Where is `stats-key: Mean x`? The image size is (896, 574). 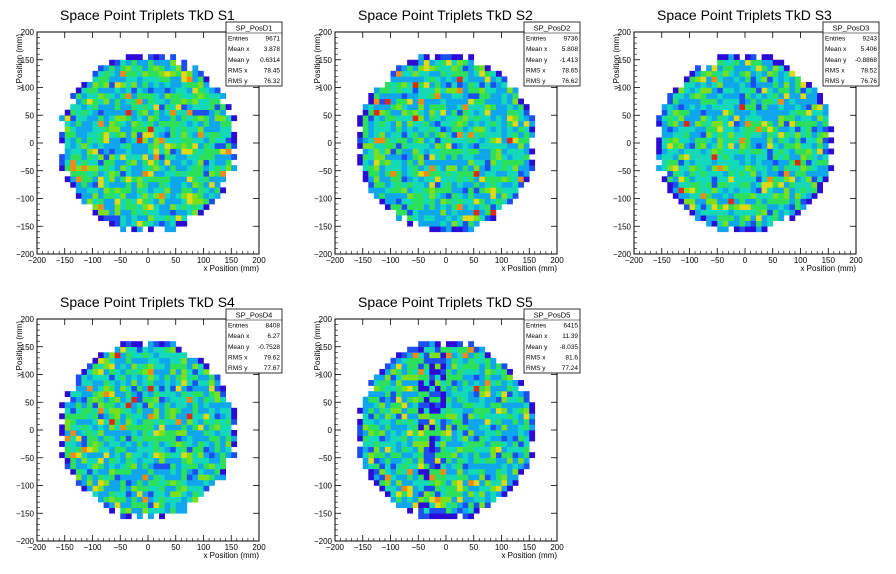
stats-key: Mean x is located at coordinates (537, 49).